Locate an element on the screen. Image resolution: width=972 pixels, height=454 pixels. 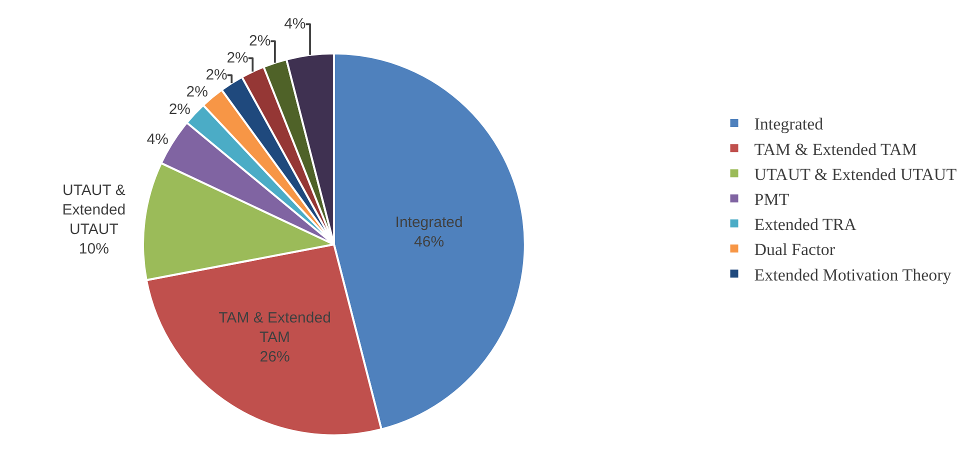
data-label: UTAUT & Extended UTAUT 10% is located at coordinates (94, 220).